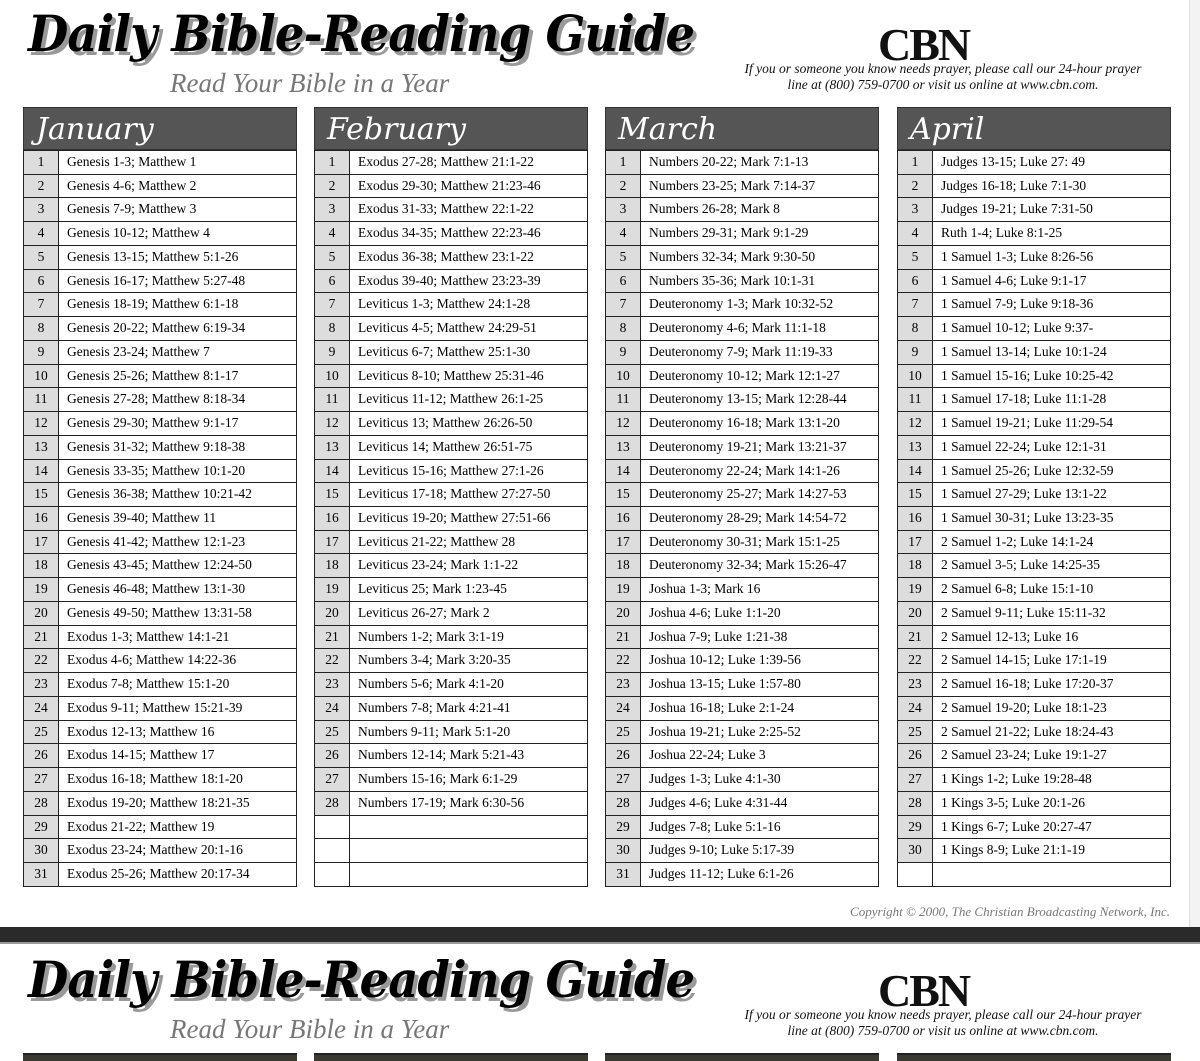 This screenshot has height=1061, width=1200. What do you see at coordinates (1034, 399) in the screenshot?
I see `table-row: 11 1 Samuel 17-18; Luke 11:1-28` at bounding box center [1034, 399].